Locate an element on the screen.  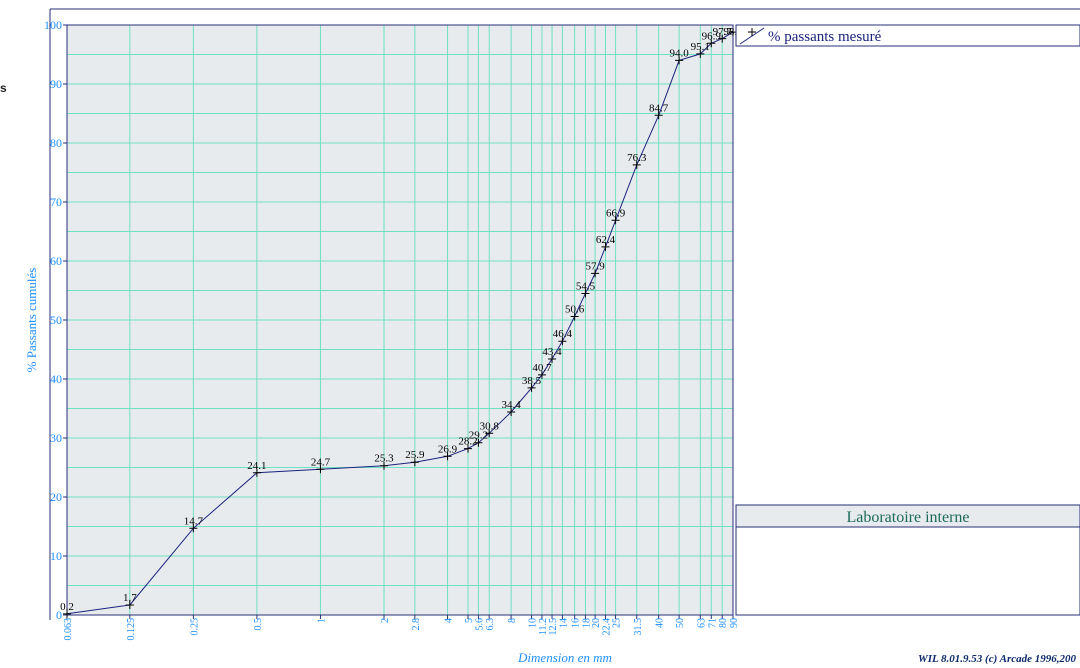
data-label: 66.9 is located at coordinates (616, 213).